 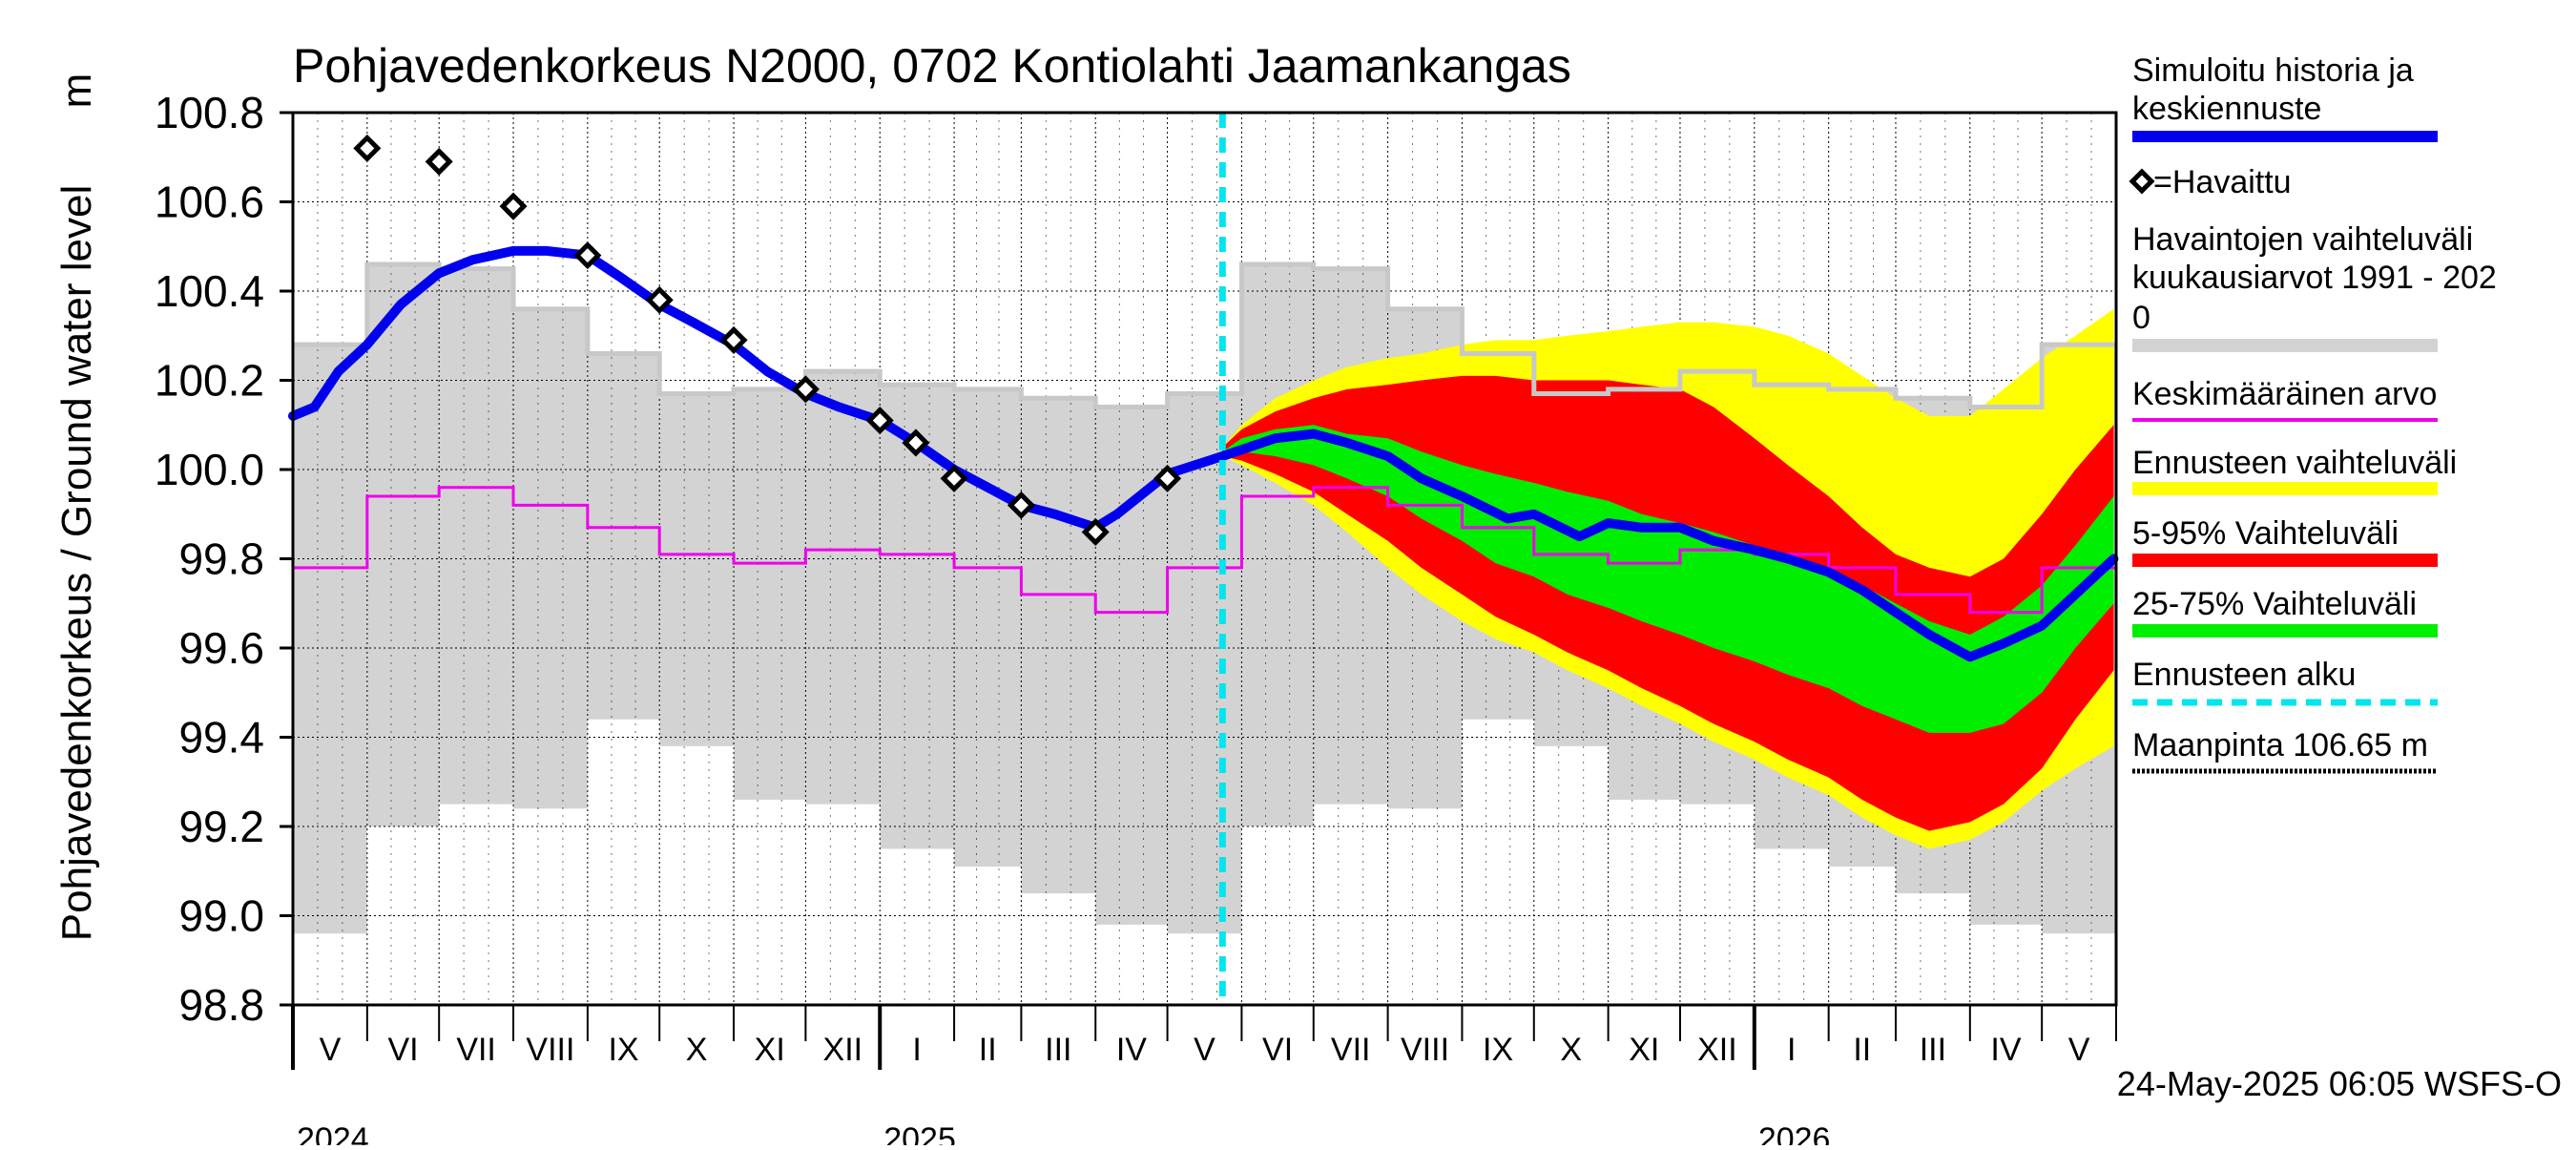 What do you see at coordinates (209, 381) in the screenshot?
I see `y-tick-label: 100.2` at bounding box center [209, 381].